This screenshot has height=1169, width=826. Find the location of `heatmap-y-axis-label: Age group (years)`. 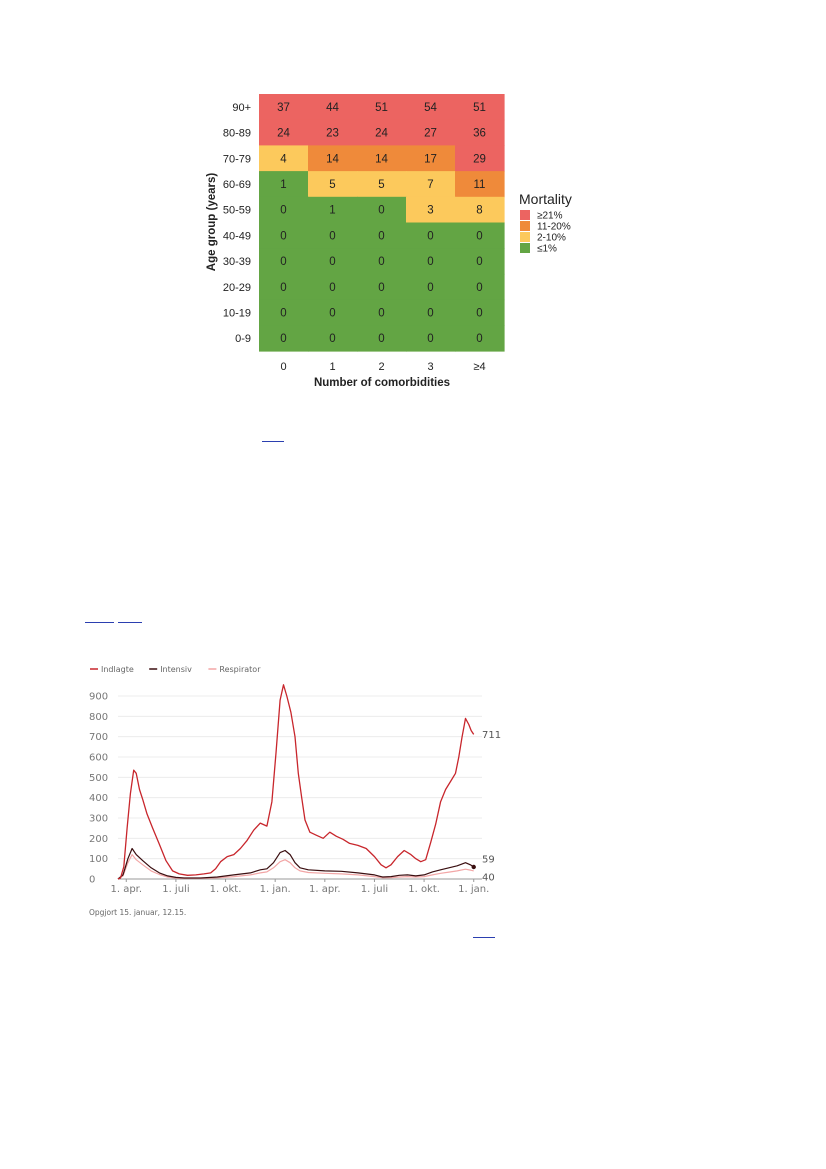

heatmap-y-axis-label: Age group (years) is located at coordinates (212, 222).